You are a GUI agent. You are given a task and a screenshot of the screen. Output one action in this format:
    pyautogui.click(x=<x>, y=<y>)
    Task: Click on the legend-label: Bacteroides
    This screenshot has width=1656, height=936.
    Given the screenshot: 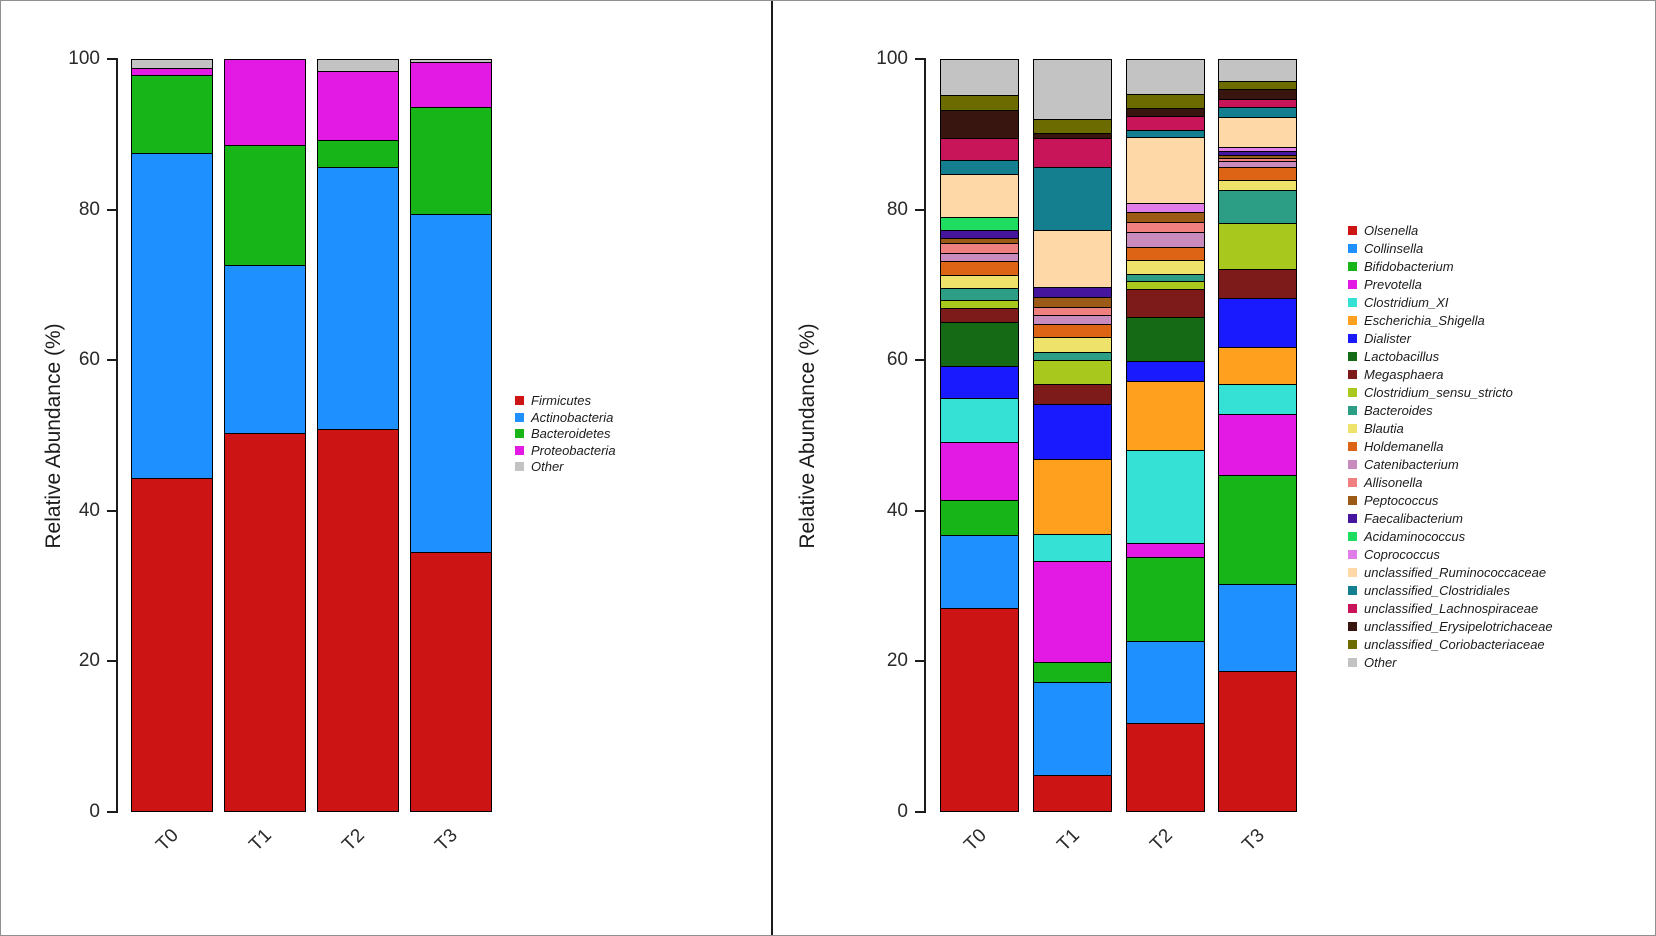 What is the action you would take?
    pyautogui.click(x=1398, y=410)
    